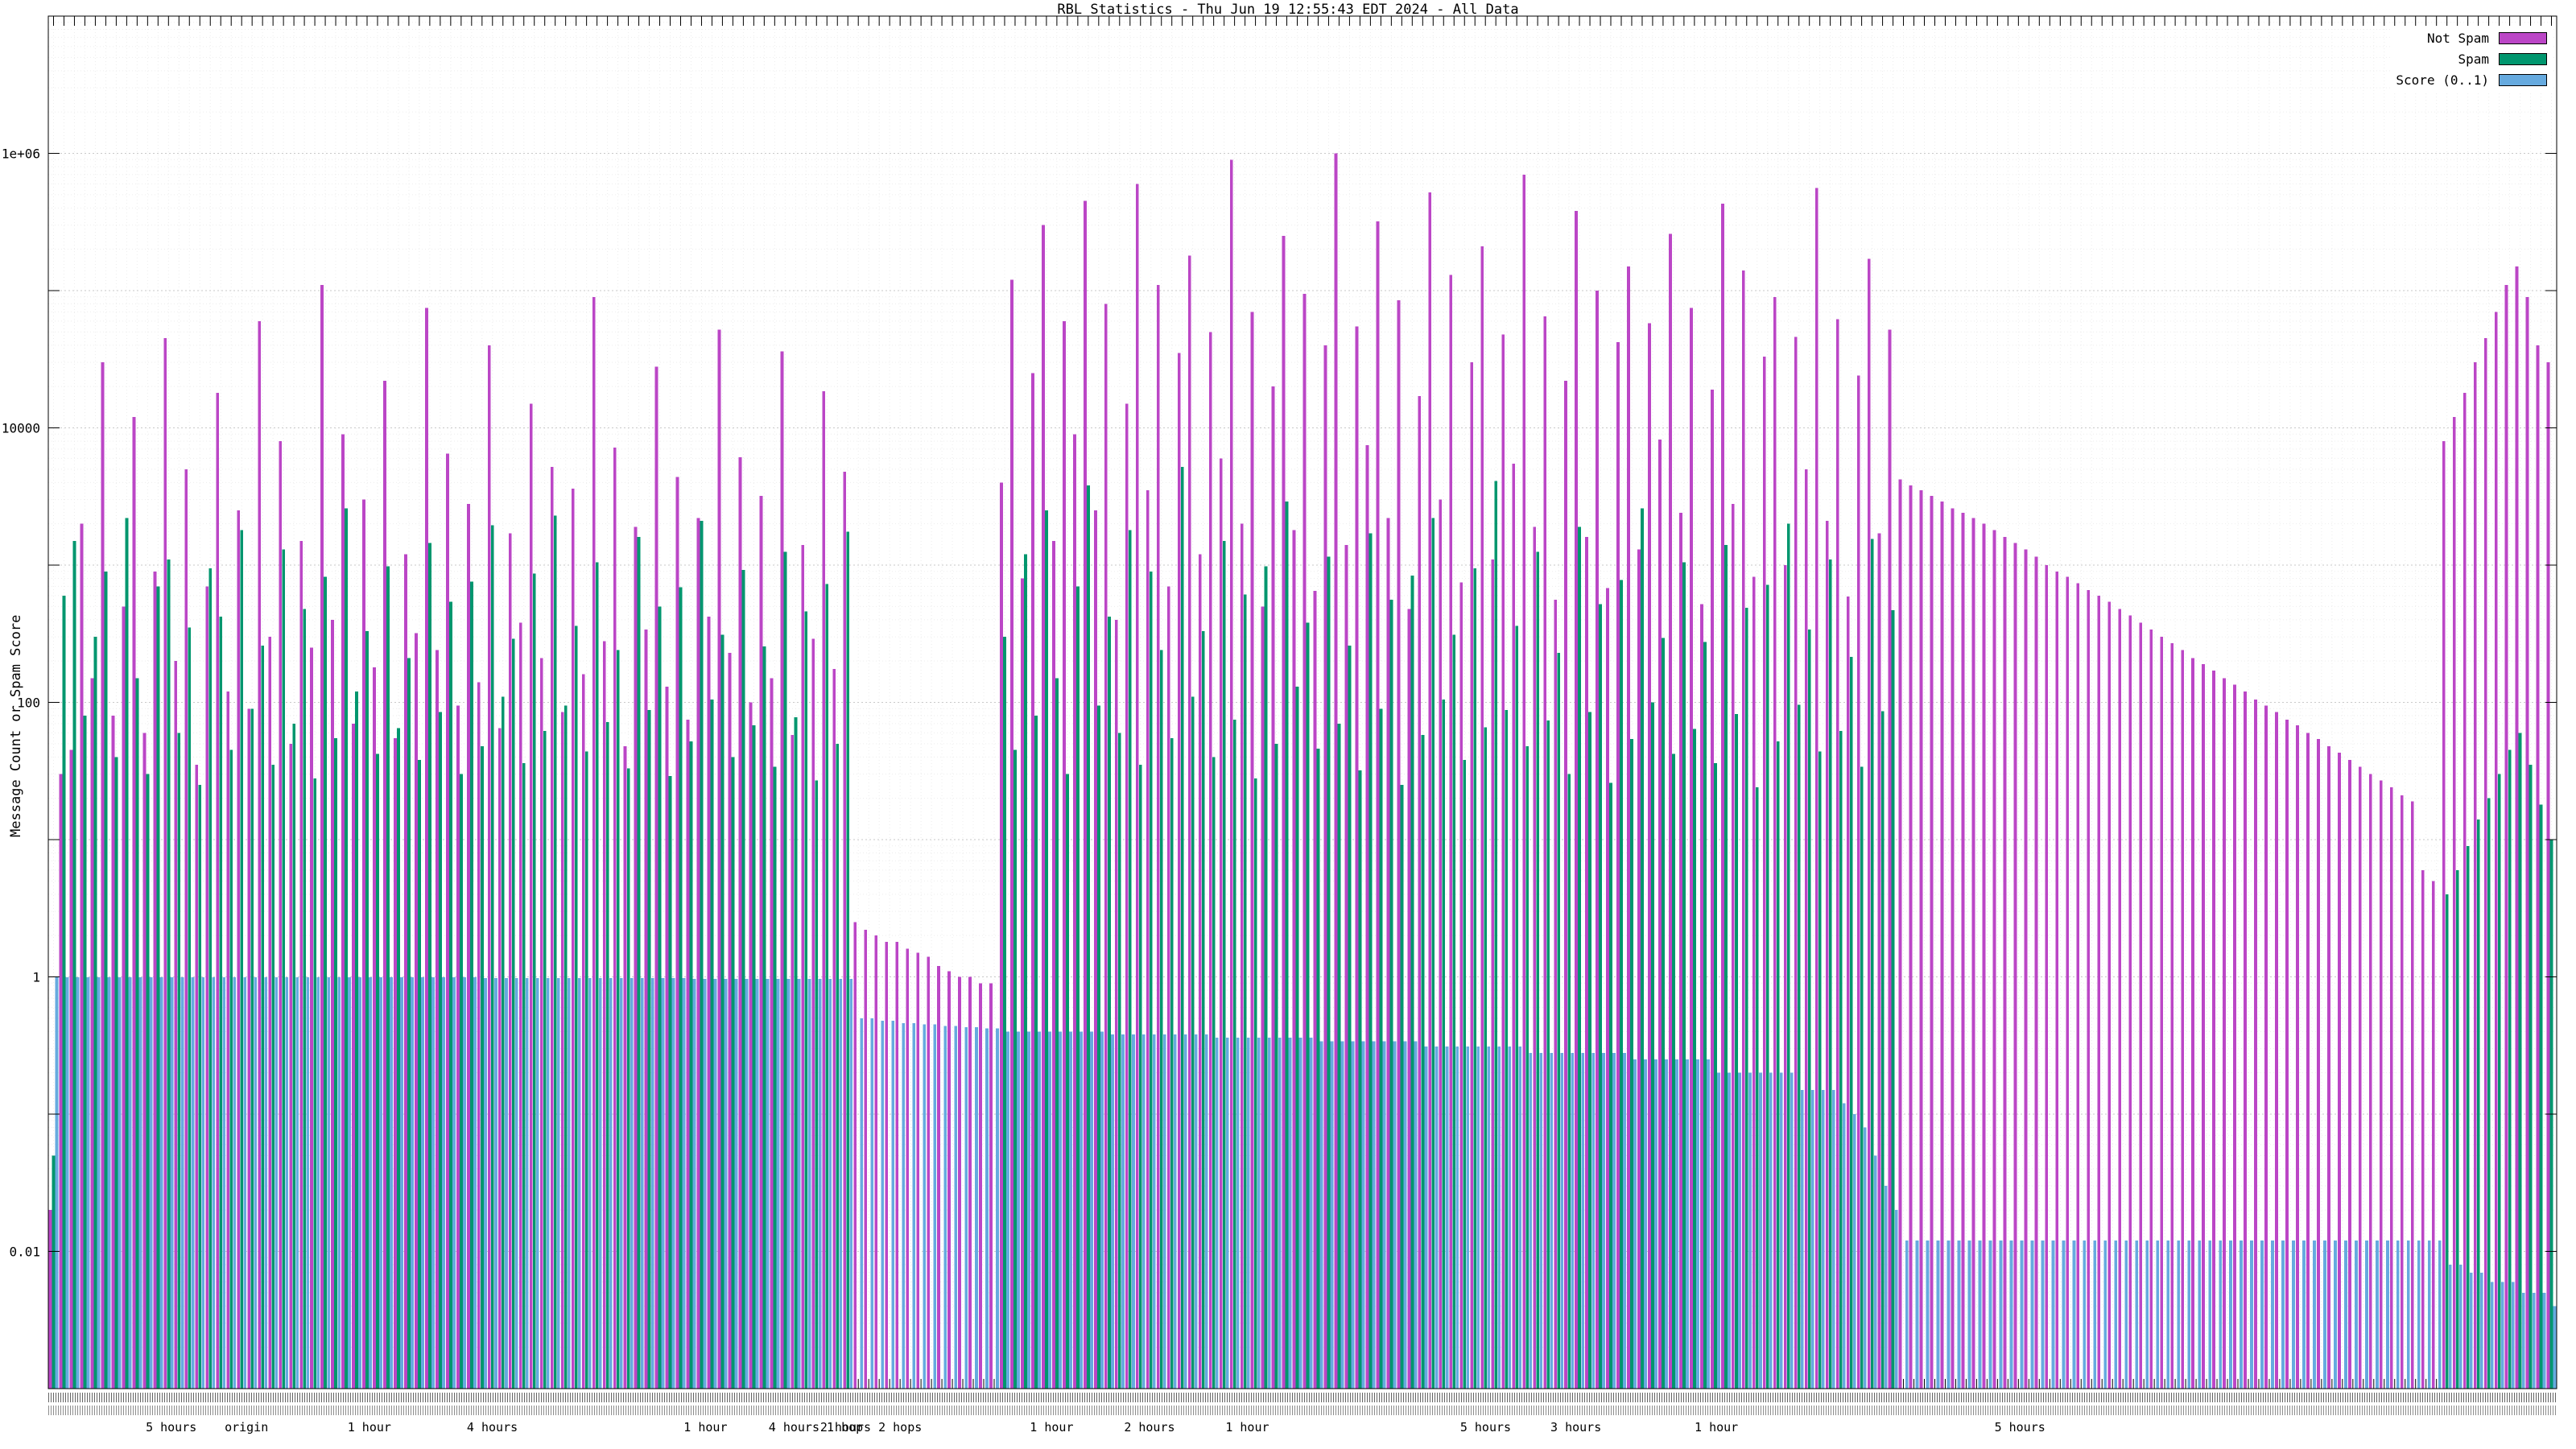  Describe the element at coordinates (24, 1252) in the screenshot. I see `y-tick-label: 0.01` at that location.